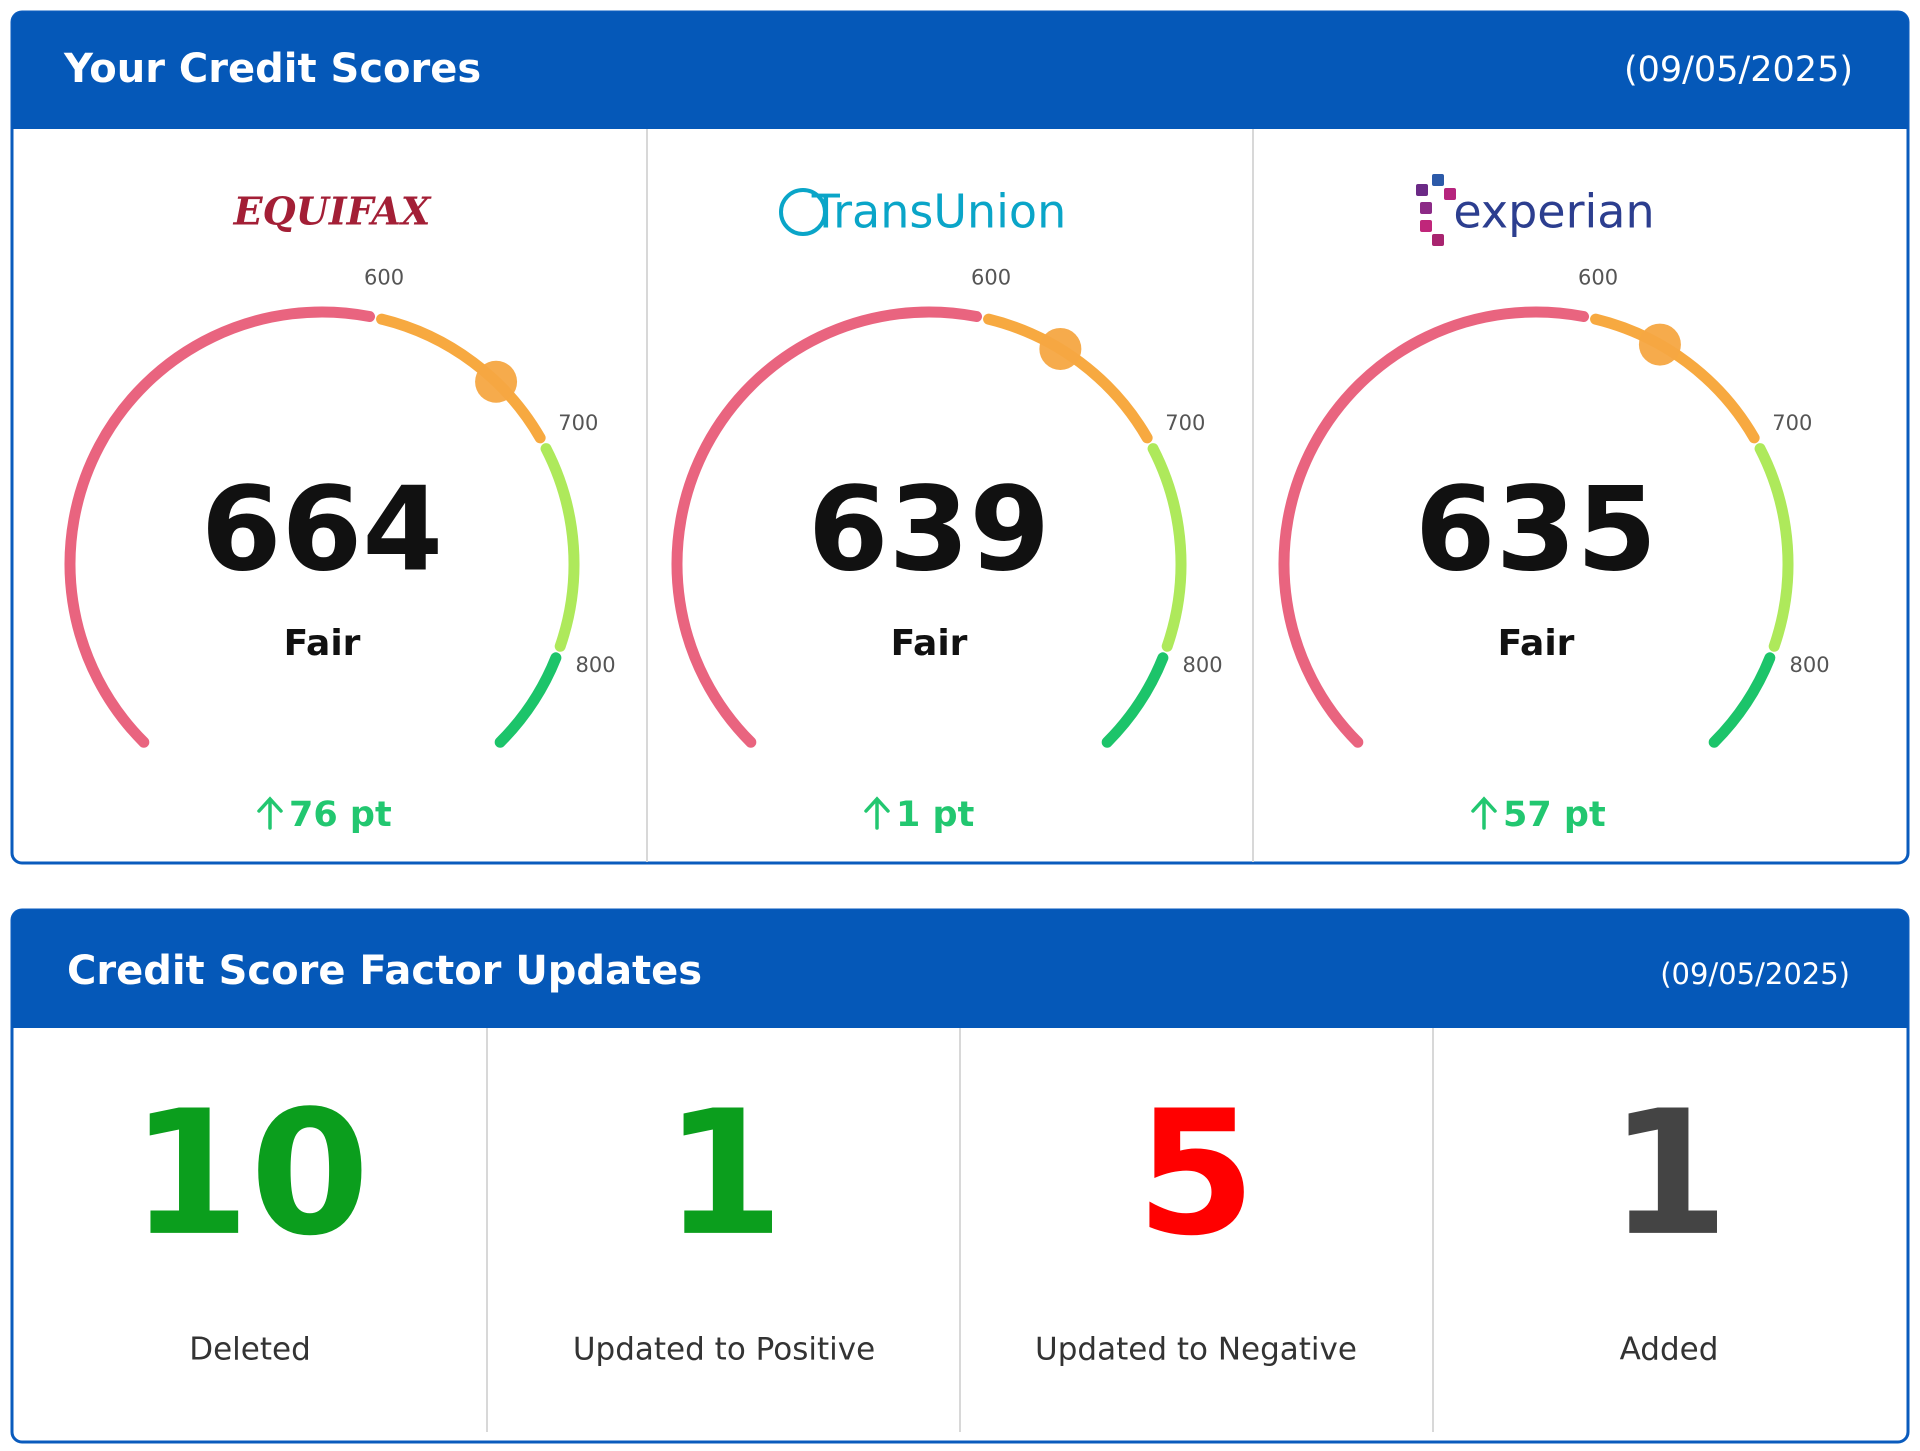 Image resolution: width=1920 pixels, height=1451 pixels. I want to click on score-value: 635, so click(1536, 530).